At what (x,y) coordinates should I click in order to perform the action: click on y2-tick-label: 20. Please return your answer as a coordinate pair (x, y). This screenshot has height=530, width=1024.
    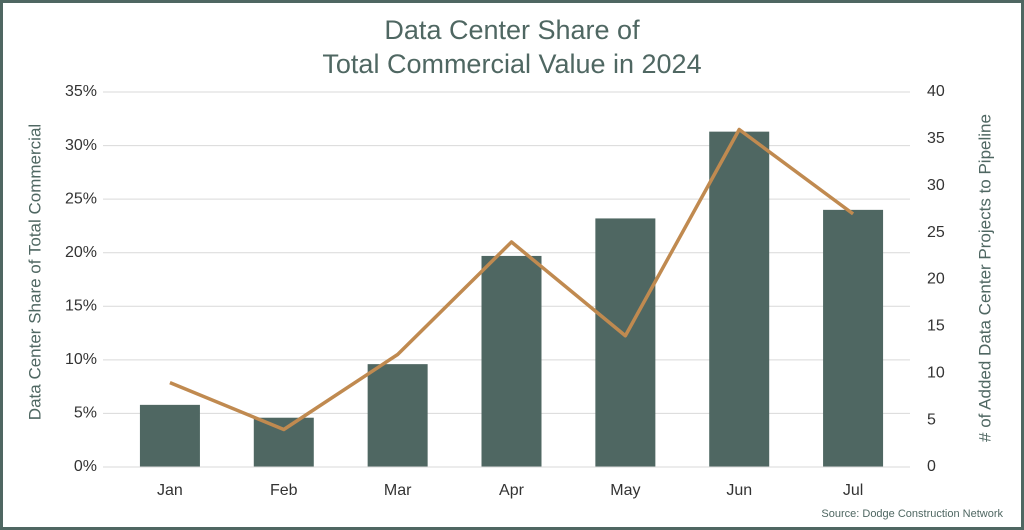
    Looking at the image, I should click on (936, 279).